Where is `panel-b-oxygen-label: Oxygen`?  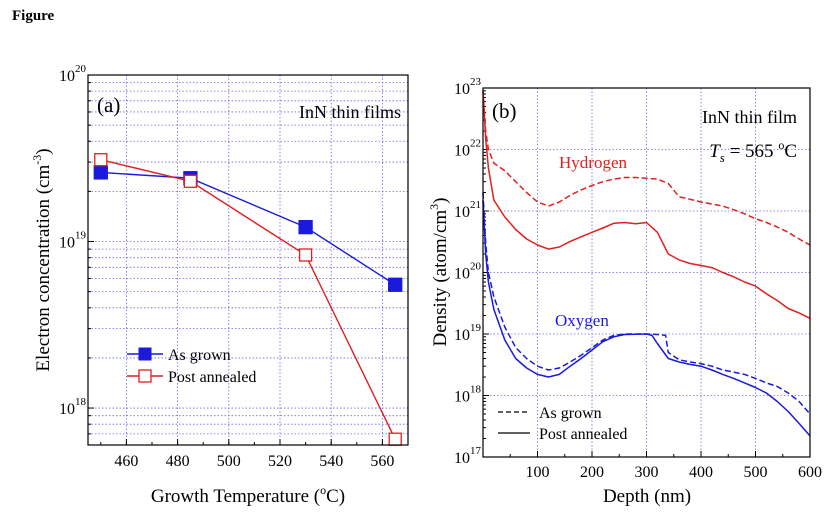
panel-b-oxygen-label: Oxygen is located at coordinates (582, 320).